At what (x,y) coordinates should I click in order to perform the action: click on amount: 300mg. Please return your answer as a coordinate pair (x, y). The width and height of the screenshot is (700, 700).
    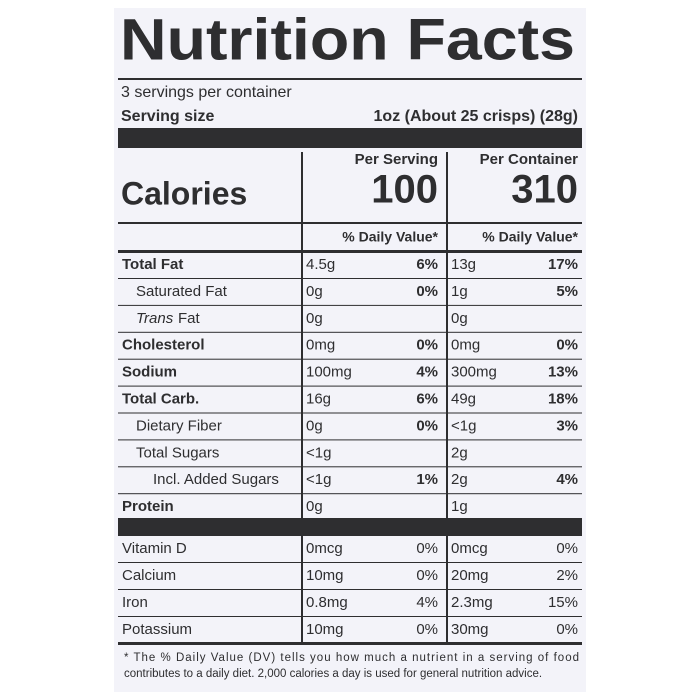
    Looking at the image, I should click on (474, 372).